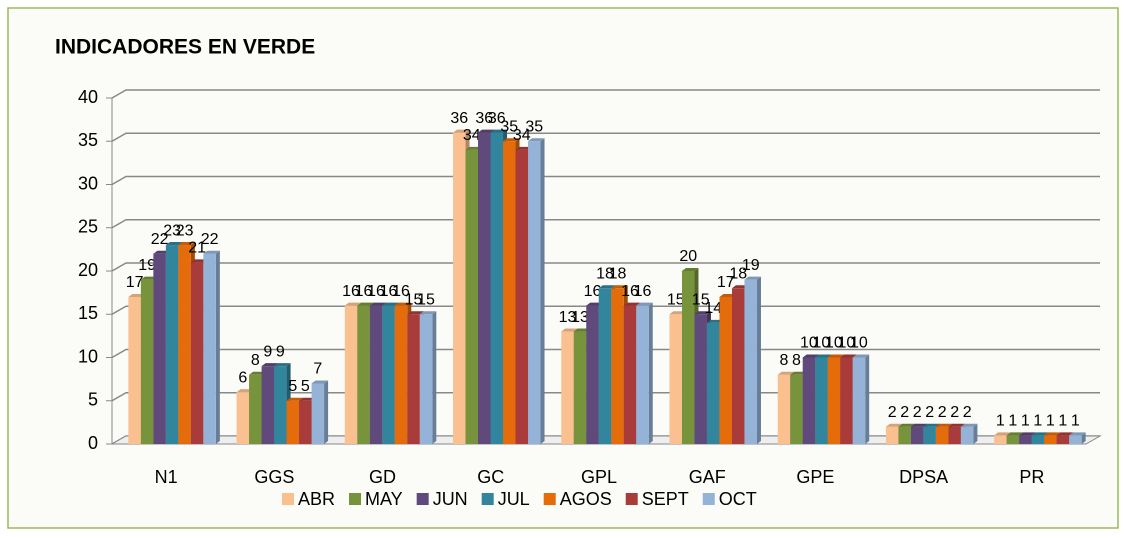 Image resolution: width=1126 pixels, height=538 pixels. What do you see at coordinates (509, 126) in the screenshot?
I see `data-label: 35` at bounding box center [509, 126].